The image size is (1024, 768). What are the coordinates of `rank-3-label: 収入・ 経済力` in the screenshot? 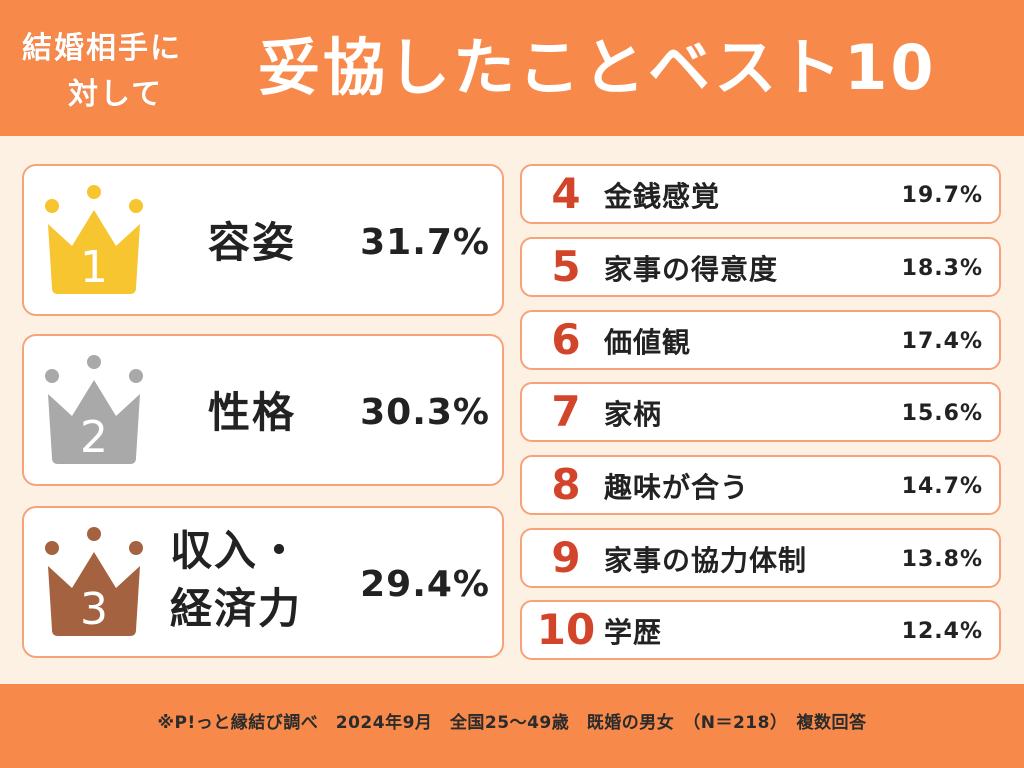 It's located at (250, 580).